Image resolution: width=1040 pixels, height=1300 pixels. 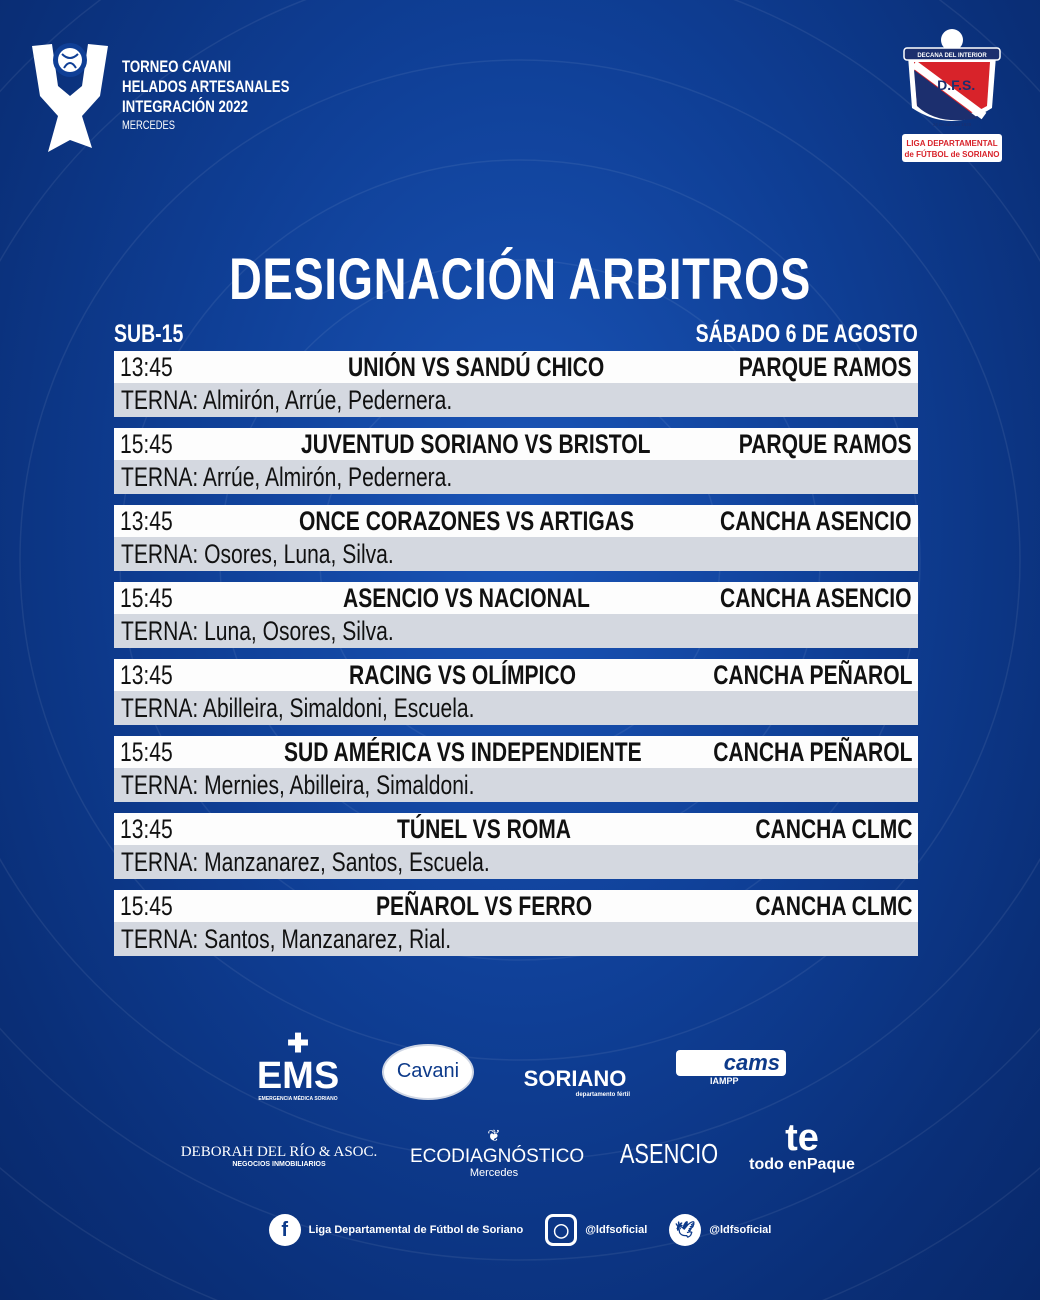 I want to click on match-teams: JUVENTUD SORIANO VS BRISTOL, so click(x=476, y=444).